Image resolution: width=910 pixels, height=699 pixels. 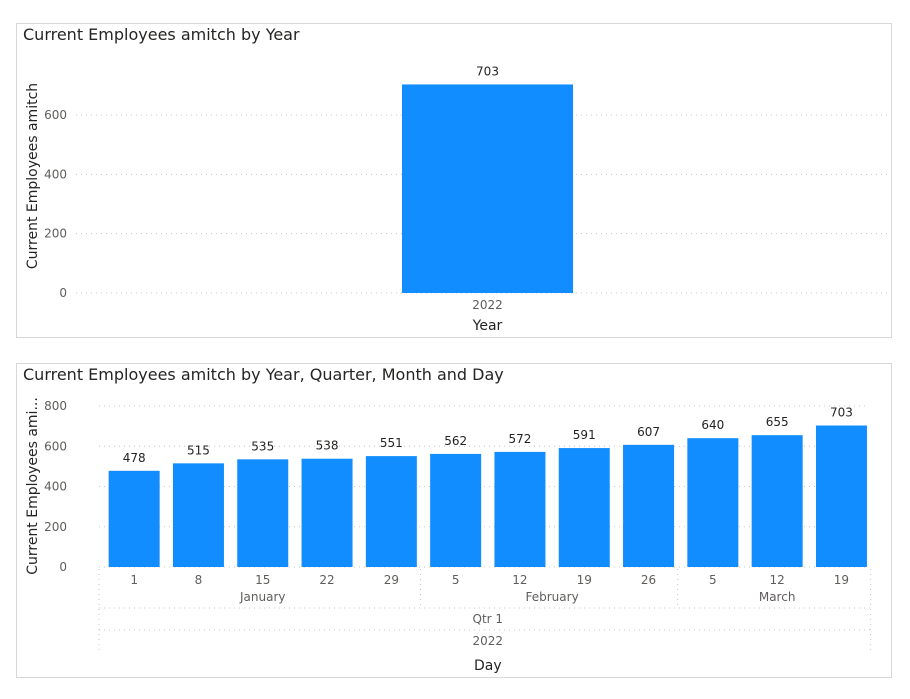 I want to click on data-label: 551, so click(x=391, y=443).